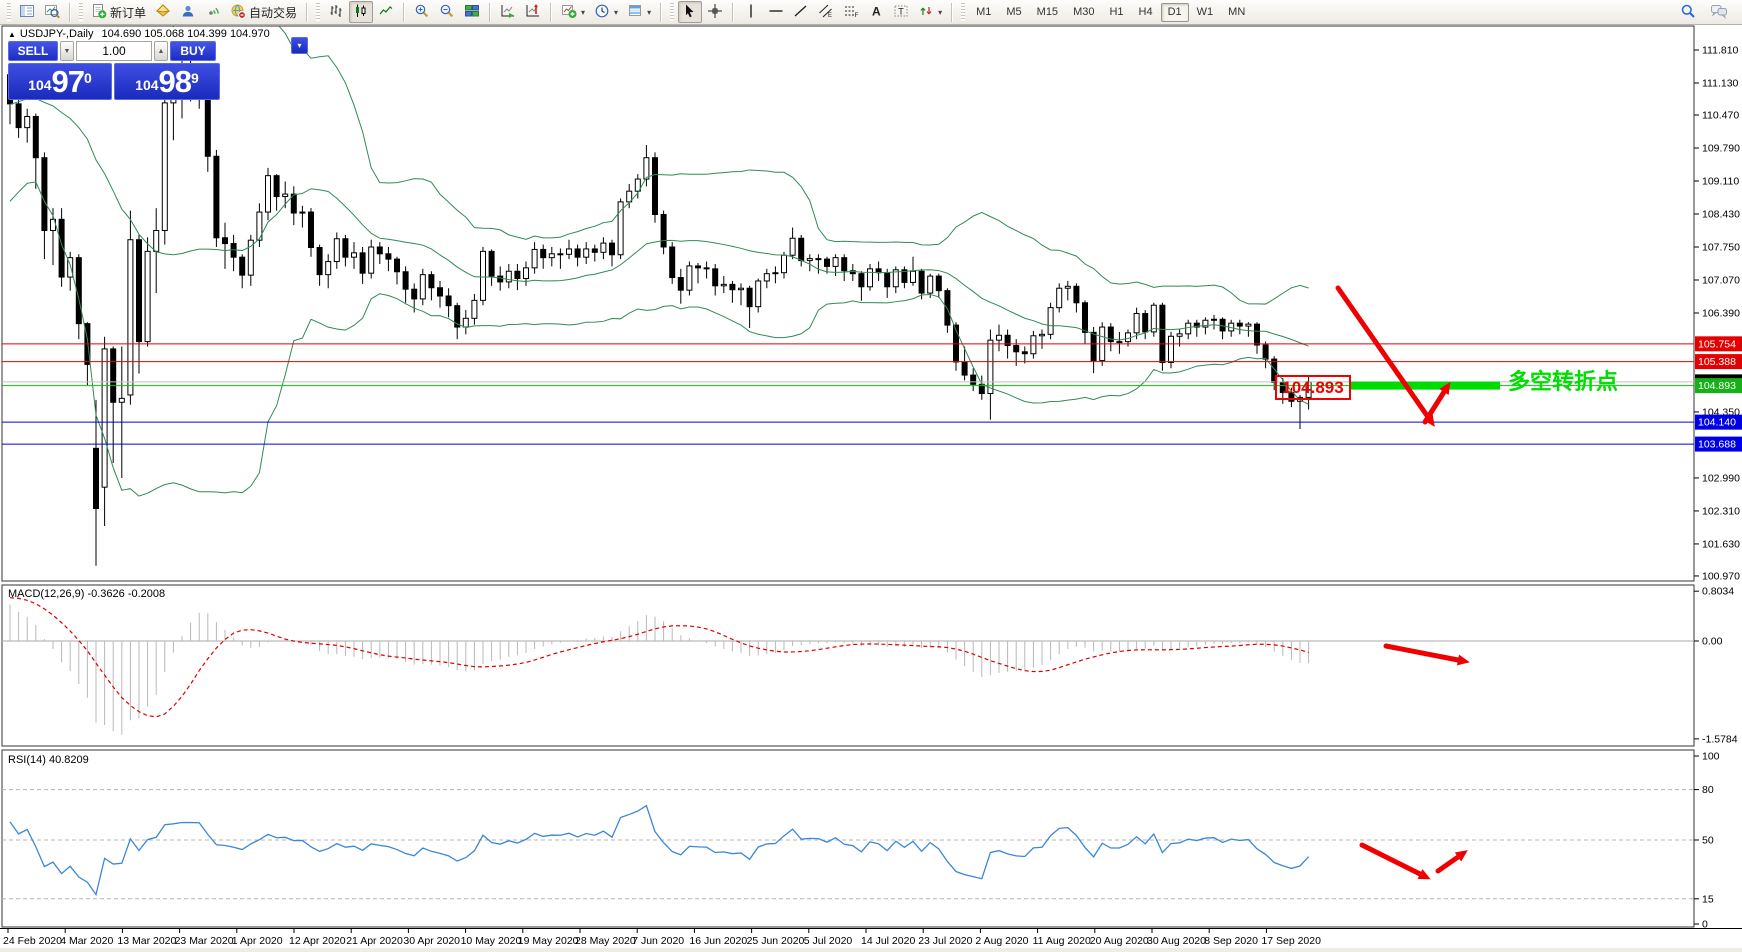 This screenshot has height=952, width=1742. I want to click on svg-text: 105.754, so click(1717, 344).